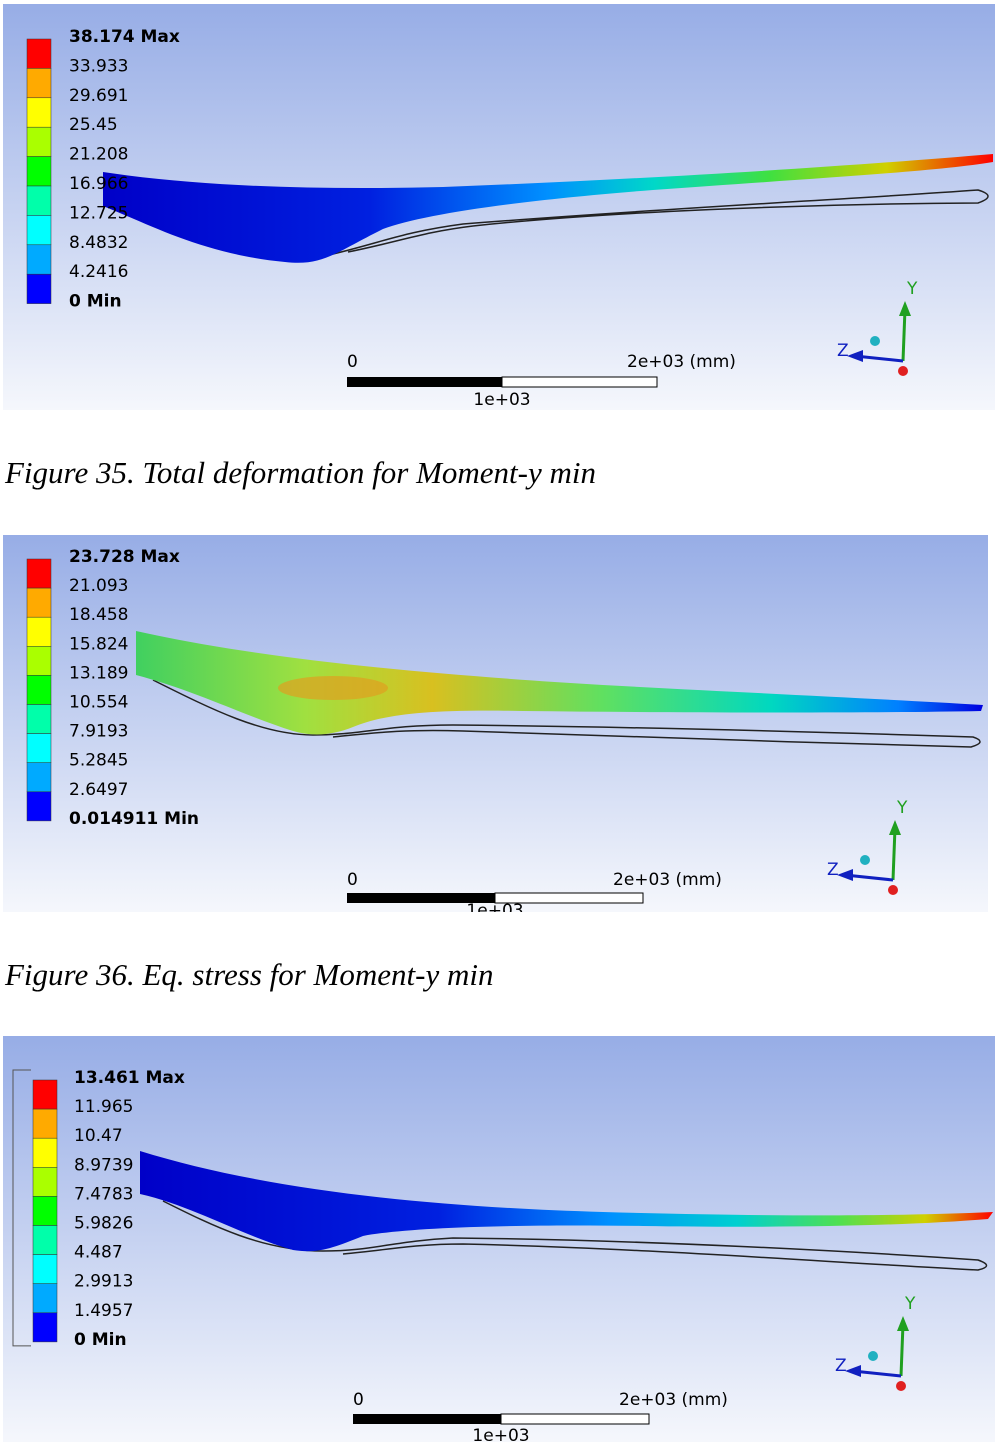  Describe the element at coordinates (98, 615) in the screenshot. I see `legend-label: 18.458` at that location.